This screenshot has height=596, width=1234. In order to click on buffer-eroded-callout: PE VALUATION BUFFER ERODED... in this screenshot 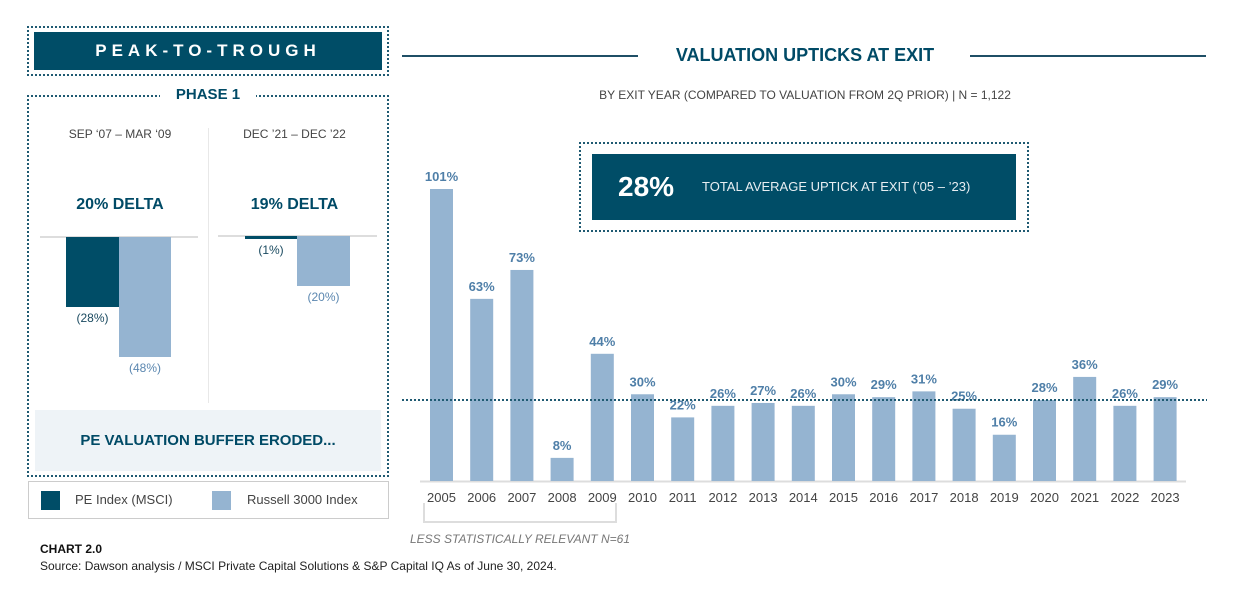, I will do `click(208, 440)`.